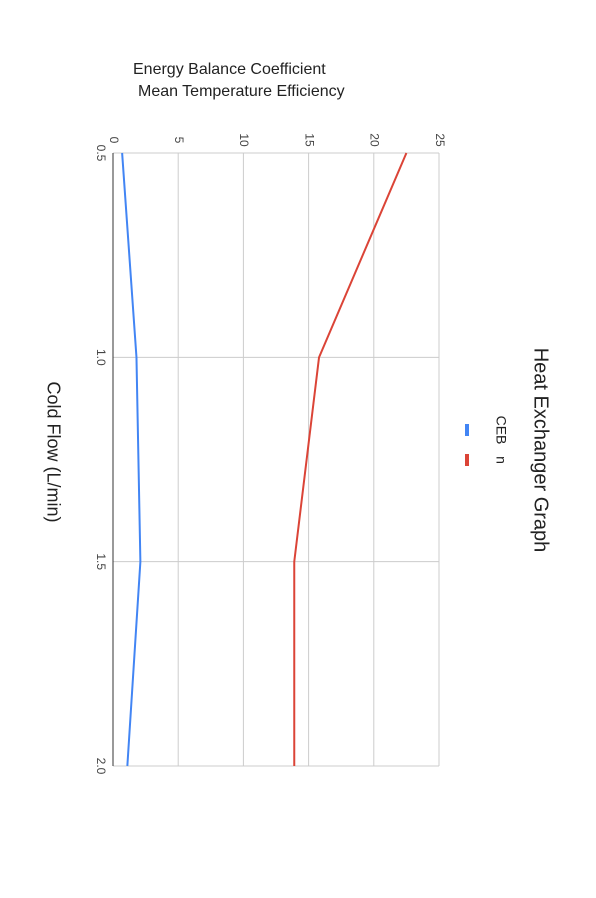 The width and height of the screenshot is (596, 898). What do you see at coordinates (244, 140) in the screenshot?
I see `y-tick-label: 10` at bounding box center [244, 140].